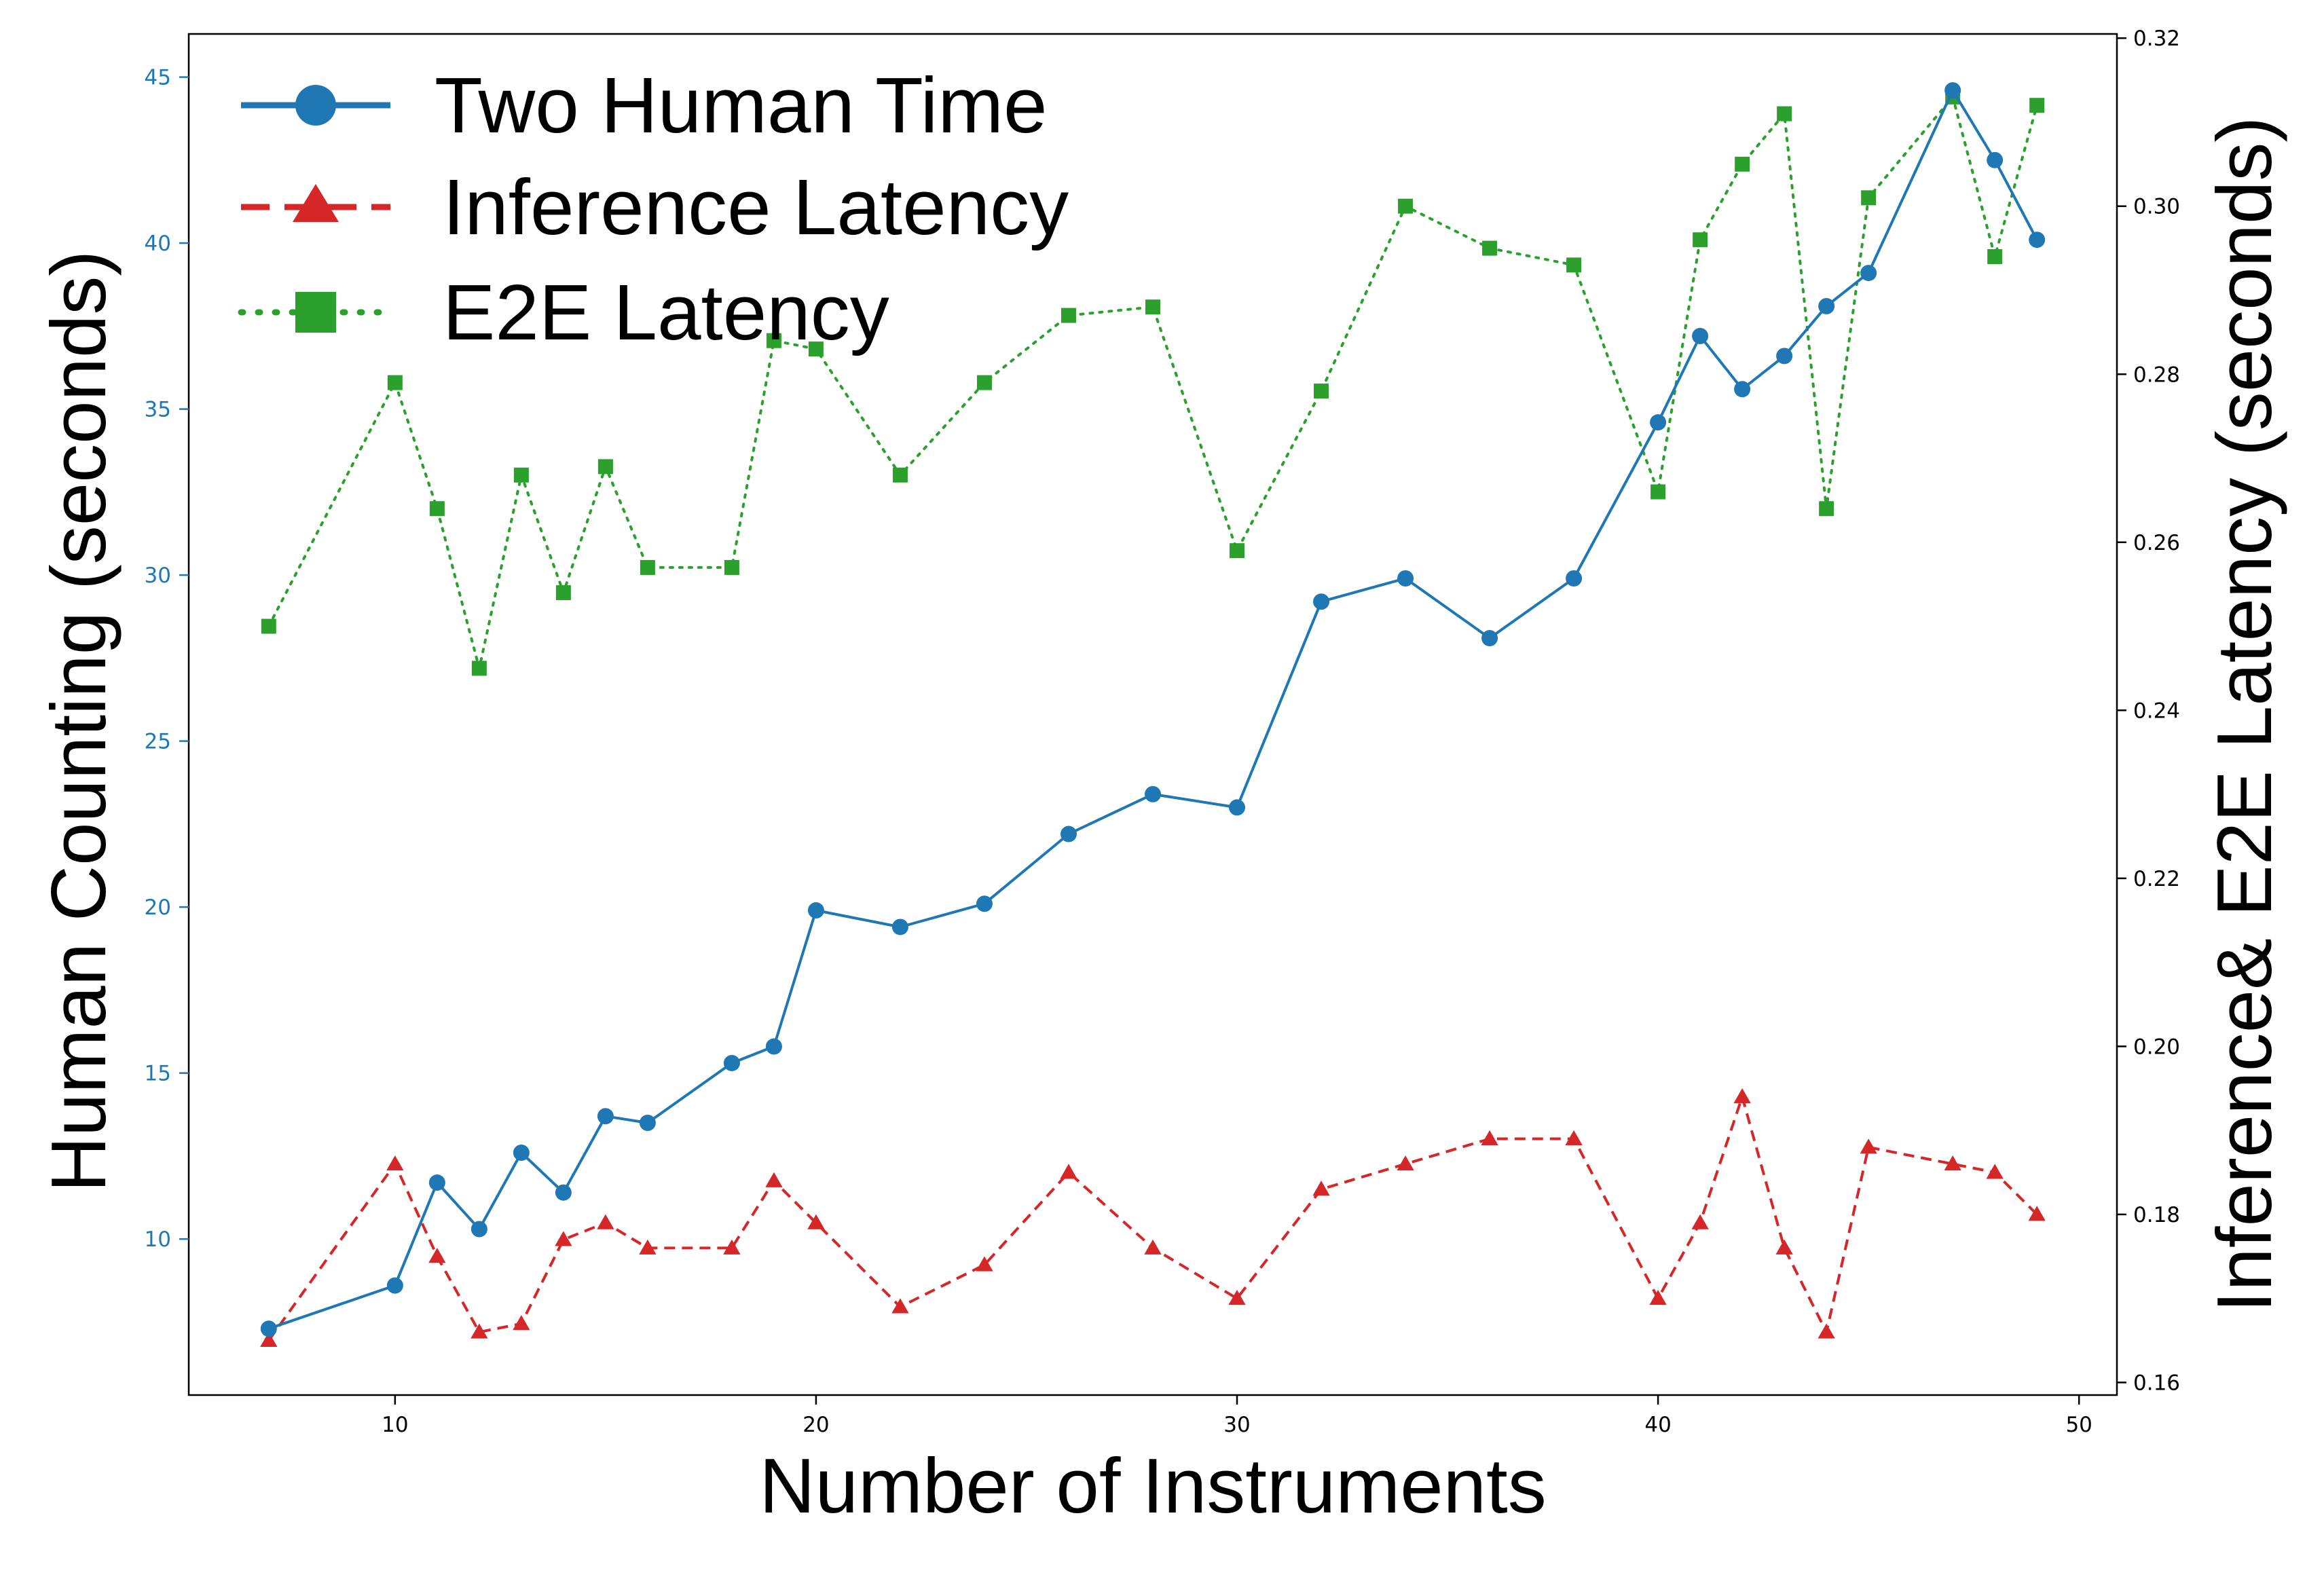 This screenshot has width=2324, height=1577. What do you see at coordinates (158, 742) in the screenshot?
I see `y-left-tick-label: 25` at bounding box center [158, 742].